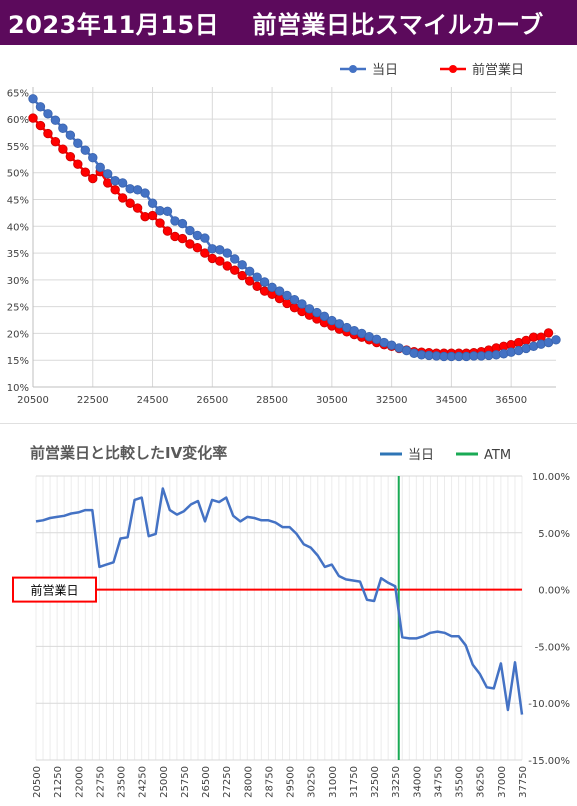 Image resolution: width=577 pixels, height=806 pixels. Describe the element at coordinates (554, 534) in the screenshot. I see `y-tick-label: 5.00%` at that location.